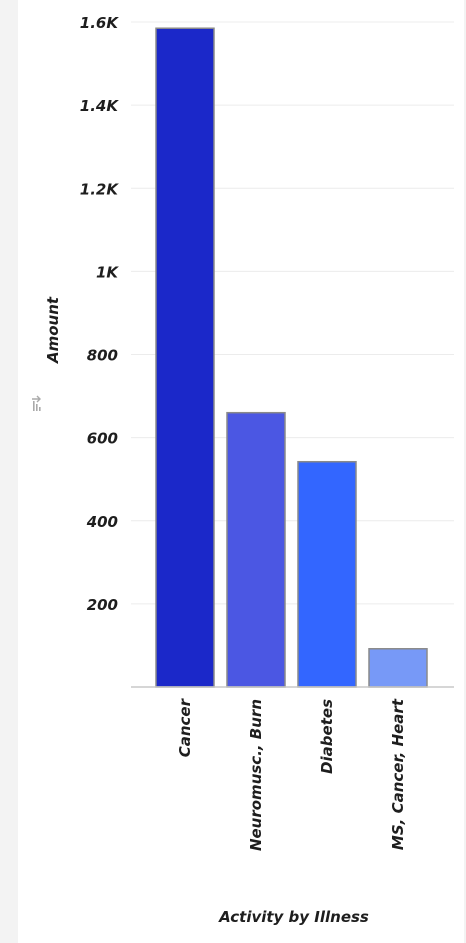 This screenshot has width=466, height=943. I want to click on bar-cancer, so click(185, 357).